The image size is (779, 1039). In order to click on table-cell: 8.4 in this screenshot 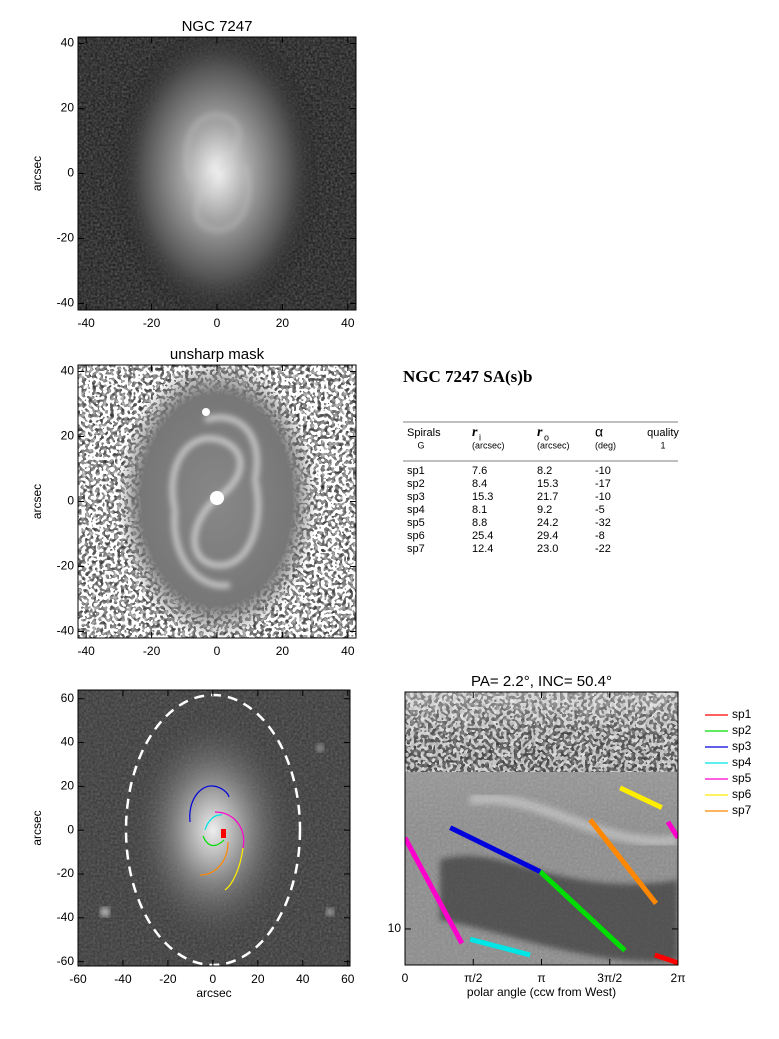, I will do `click(479, 484)`.